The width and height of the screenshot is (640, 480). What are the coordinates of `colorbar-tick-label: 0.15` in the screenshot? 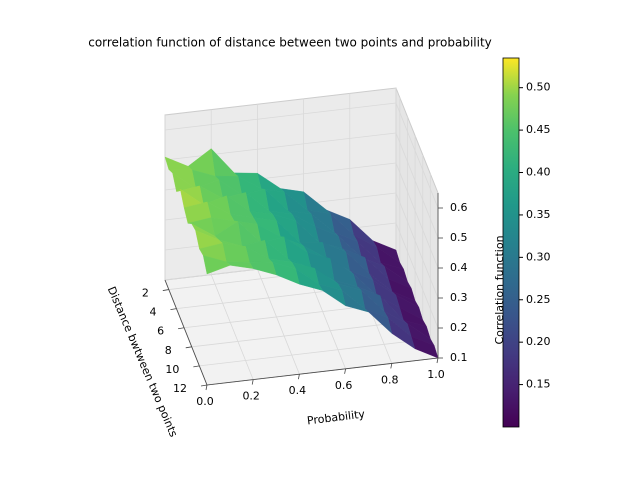 It's located at (538, 384).